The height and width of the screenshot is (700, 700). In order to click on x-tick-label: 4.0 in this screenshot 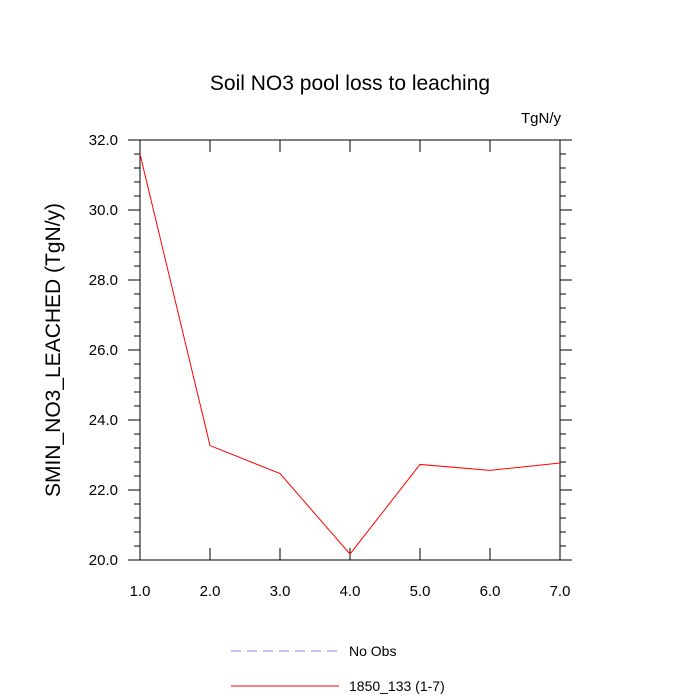, I will do `click(350, 591)`.